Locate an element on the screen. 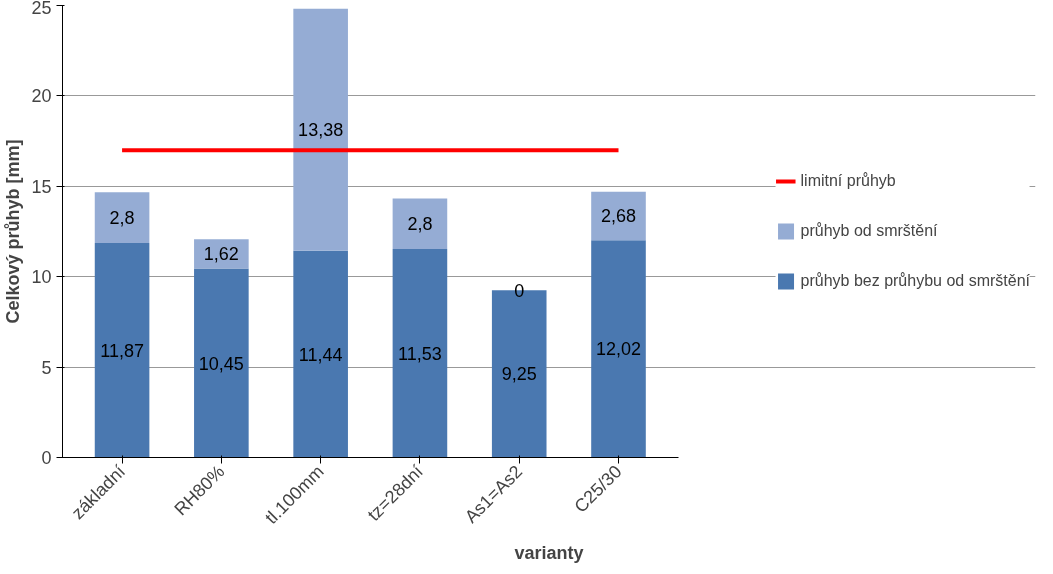  legend-label: limitní průhyb is located at coordinates (848, 181).